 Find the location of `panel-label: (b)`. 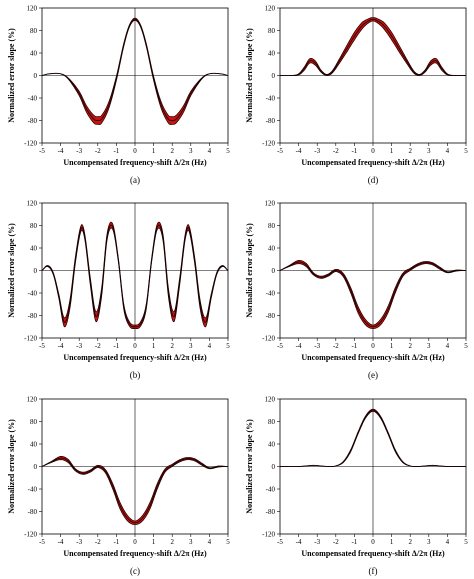

panel-label: (b) is located at coordinates (135, 375).